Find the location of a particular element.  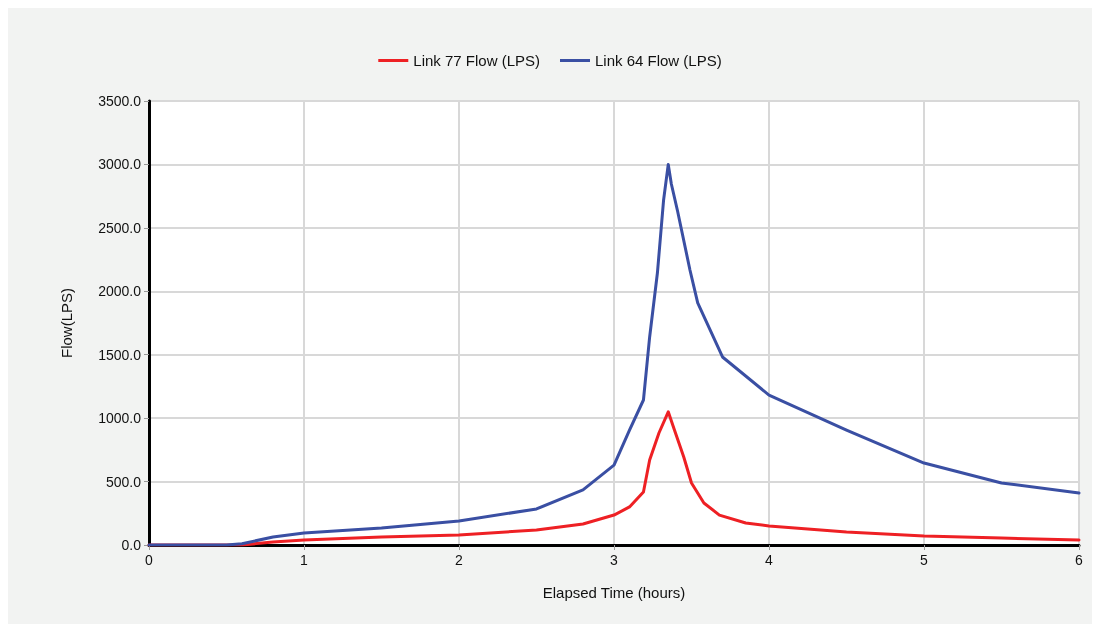

y-tick-label: 2000.0 is located at coordinates (120, 291).